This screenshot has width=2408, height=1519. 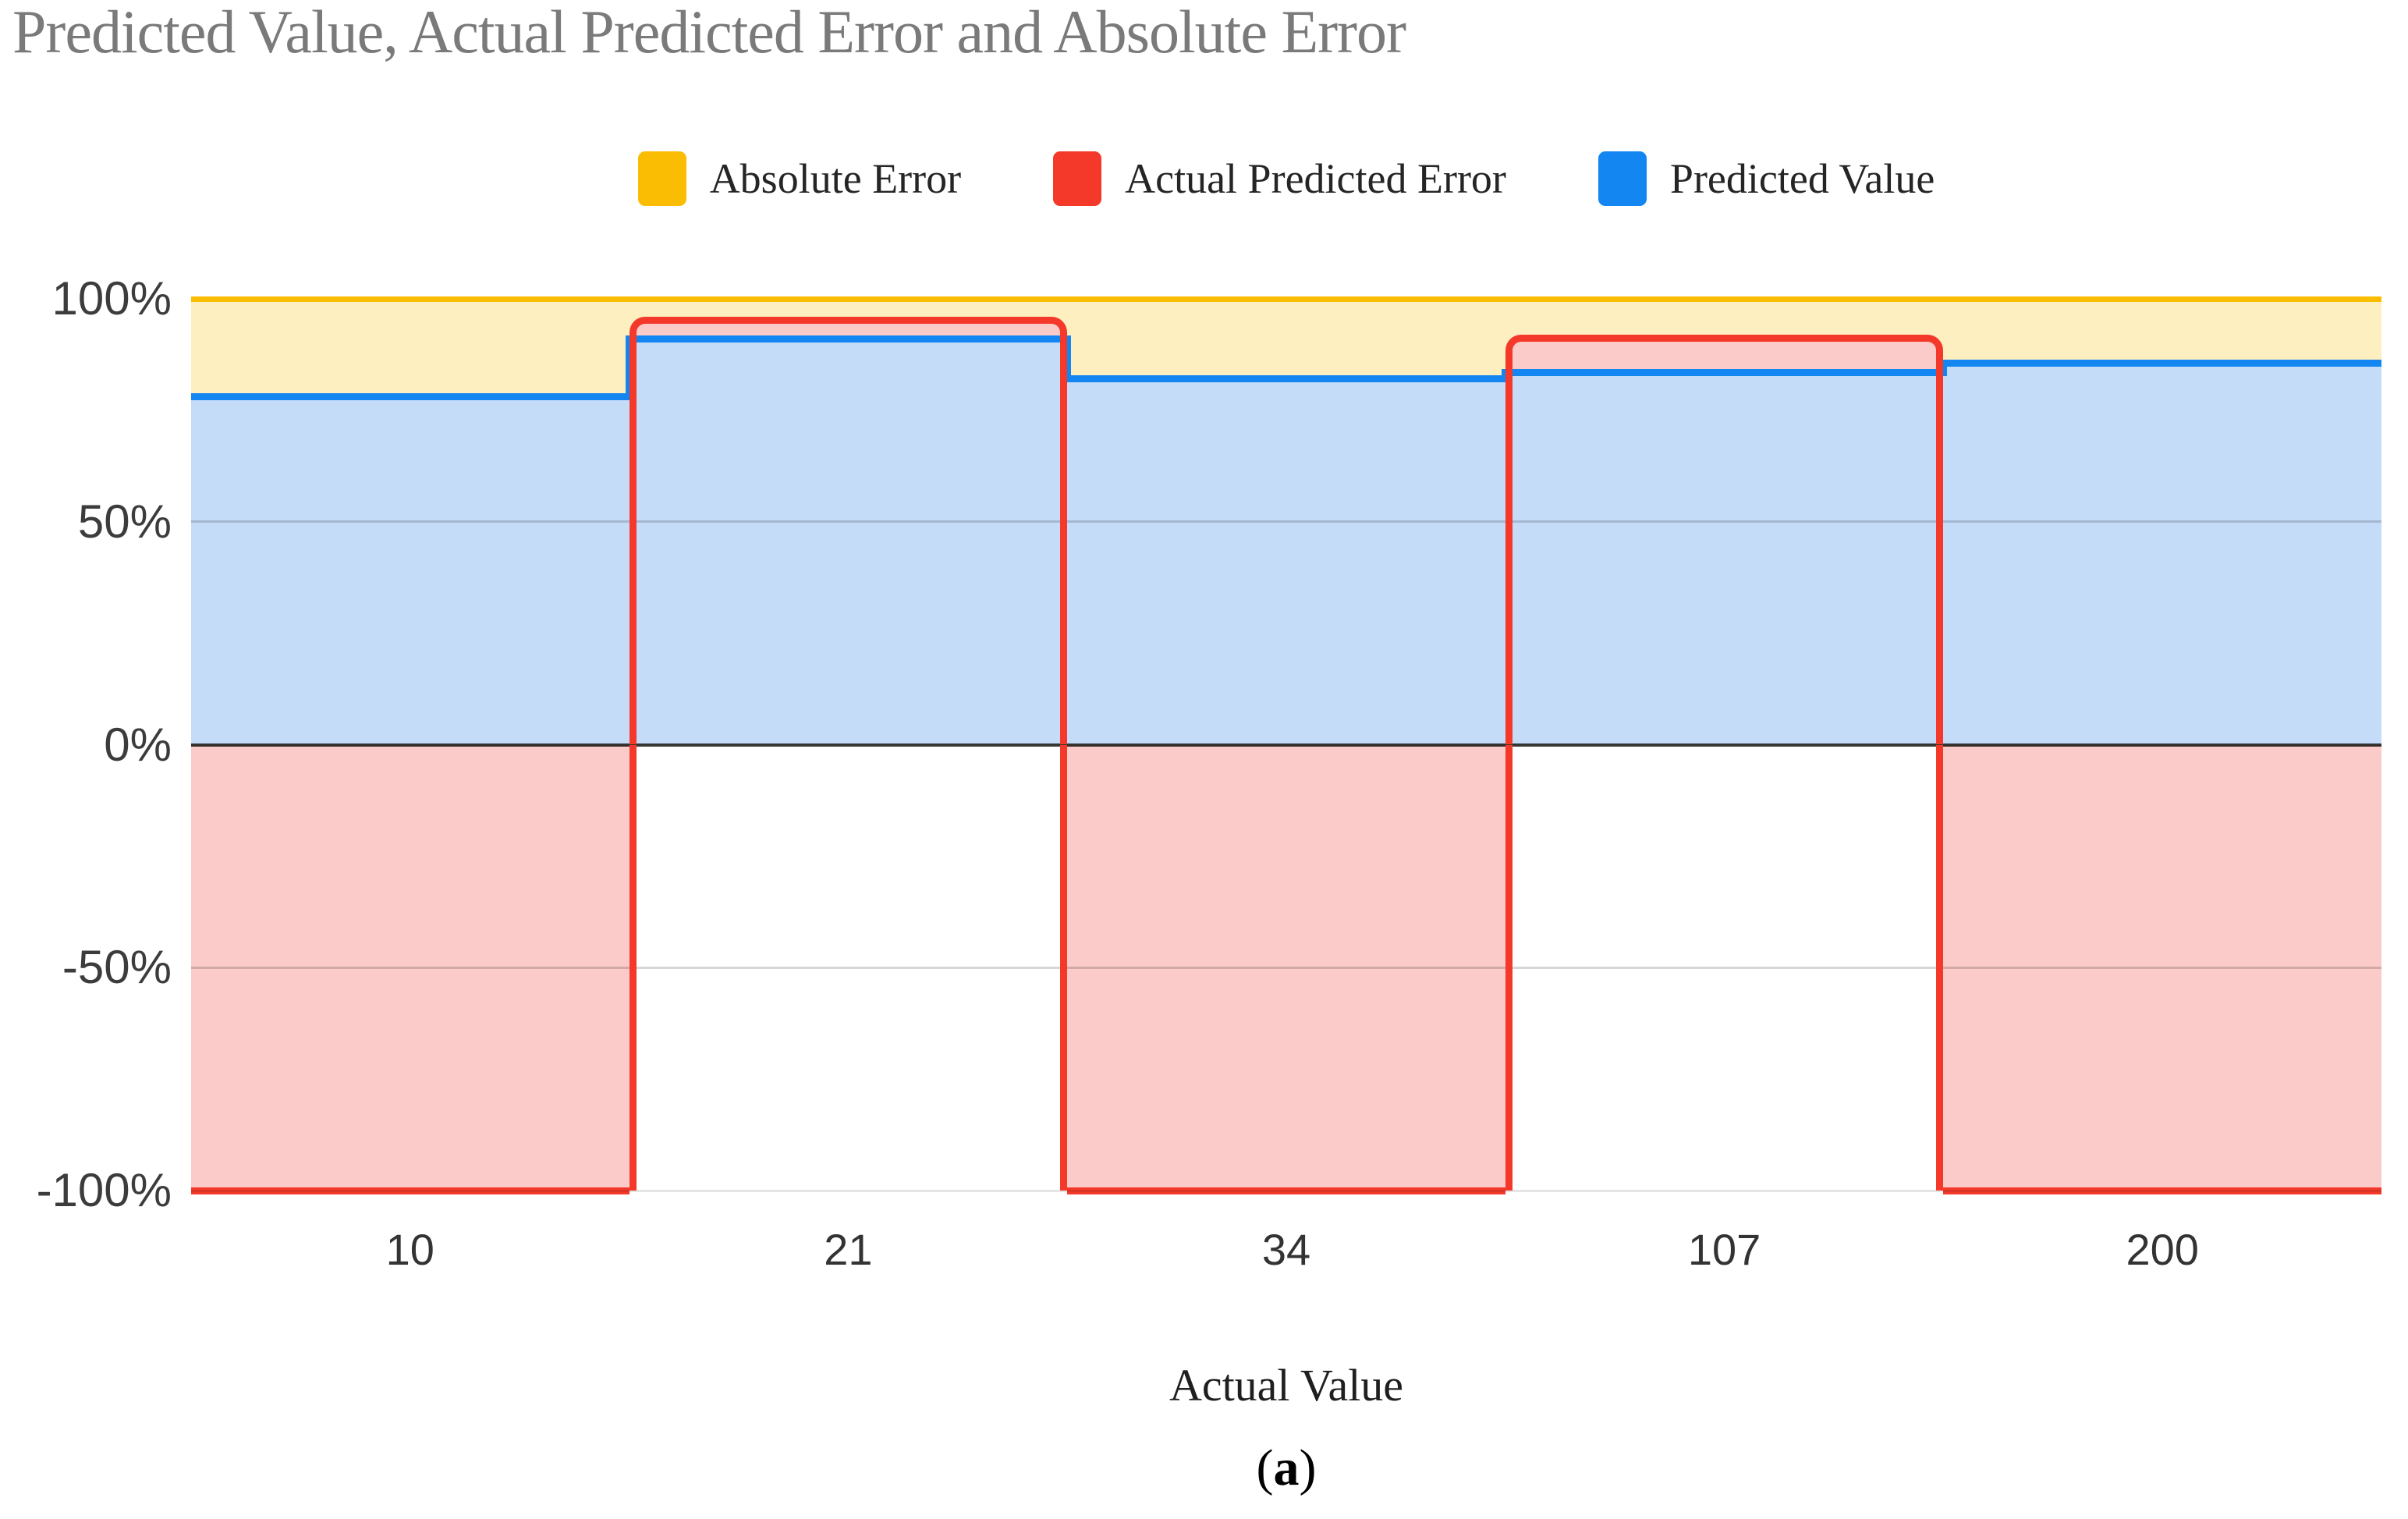 I want to click on y-tick-label-50: 50%, so click(x=125, y=521).